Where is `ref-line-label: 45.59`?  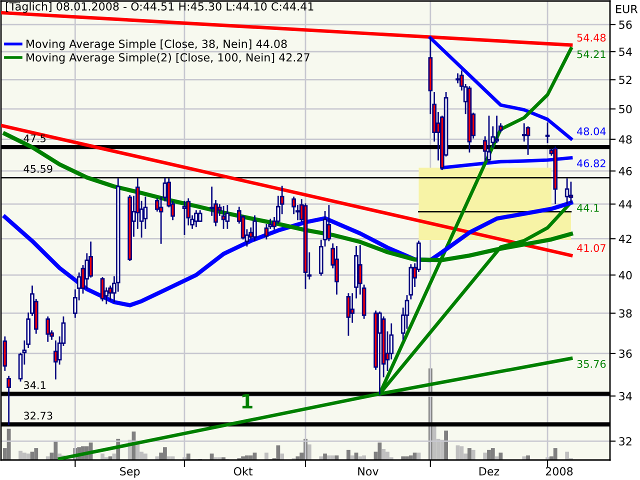
ref-line-label: 45.59 is located at coordinates (38, 168).